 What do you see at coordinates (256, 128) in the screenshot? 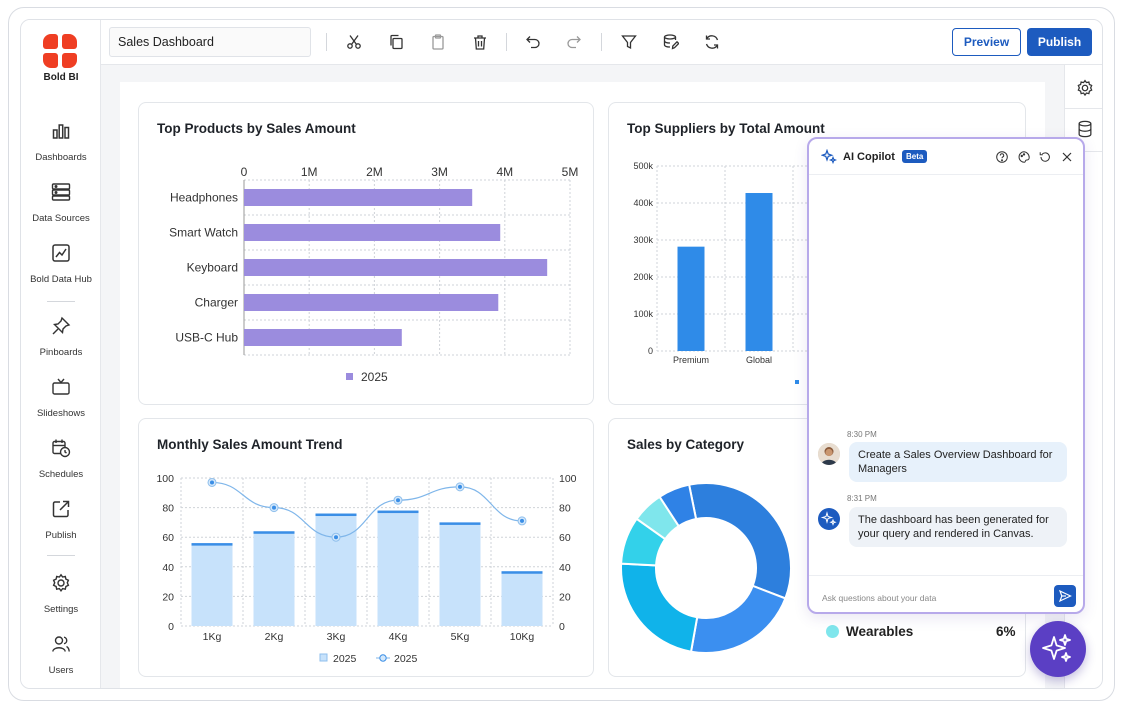
I see `widget-title: Top Products by Sales Amount` at bounding box center [256, 128].